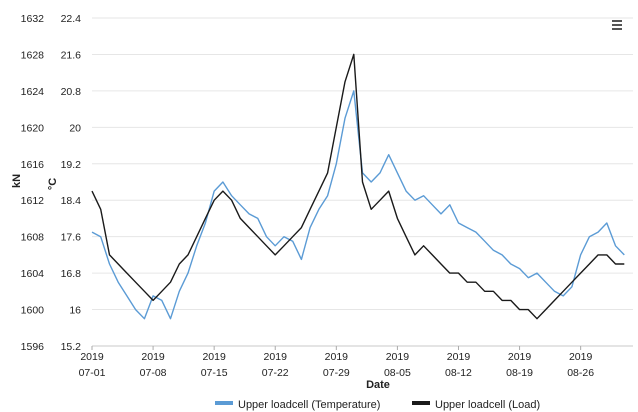  What do you see at coordinates (92, 373) in the screenshot?
I see `x-tick-label-date: 07-01` at bounding box center [92, 373].